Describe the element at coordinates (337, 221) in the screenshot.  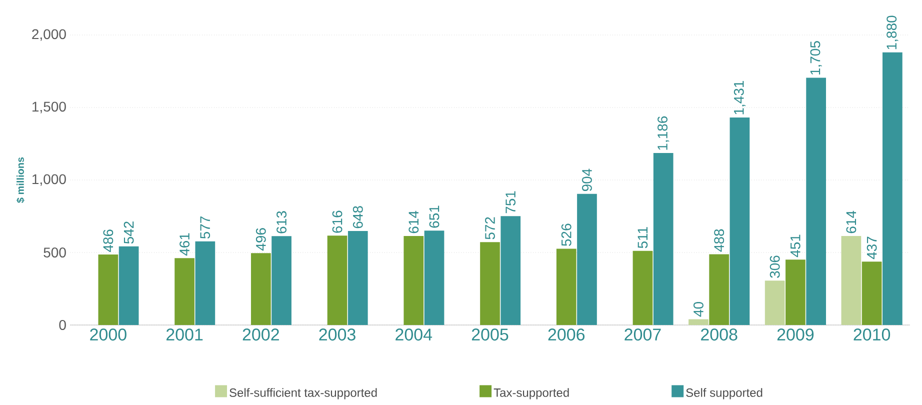
I see `data-label: 616` at that location.